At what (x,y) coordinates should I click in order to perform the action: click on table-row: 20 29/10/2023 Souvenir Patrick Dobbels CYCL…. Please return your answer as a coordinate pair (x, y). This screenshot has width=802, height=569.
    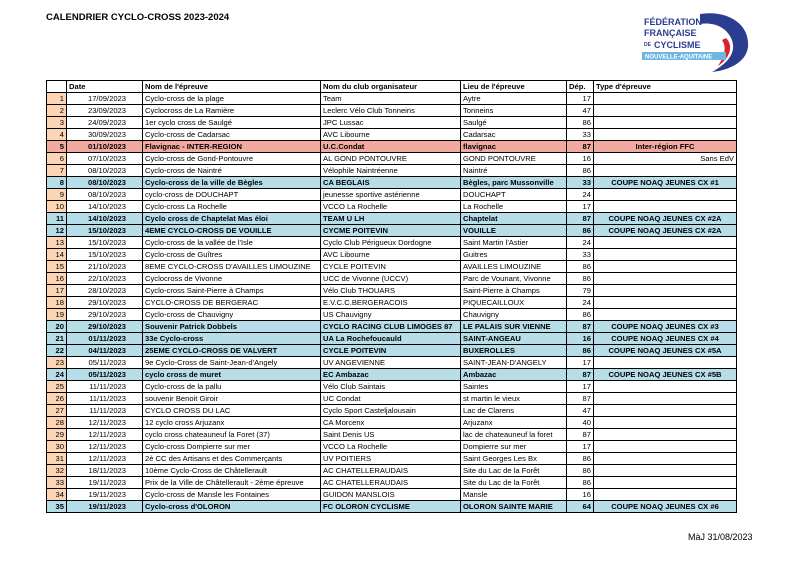
    Looking at the image, I should click on (391, 326).